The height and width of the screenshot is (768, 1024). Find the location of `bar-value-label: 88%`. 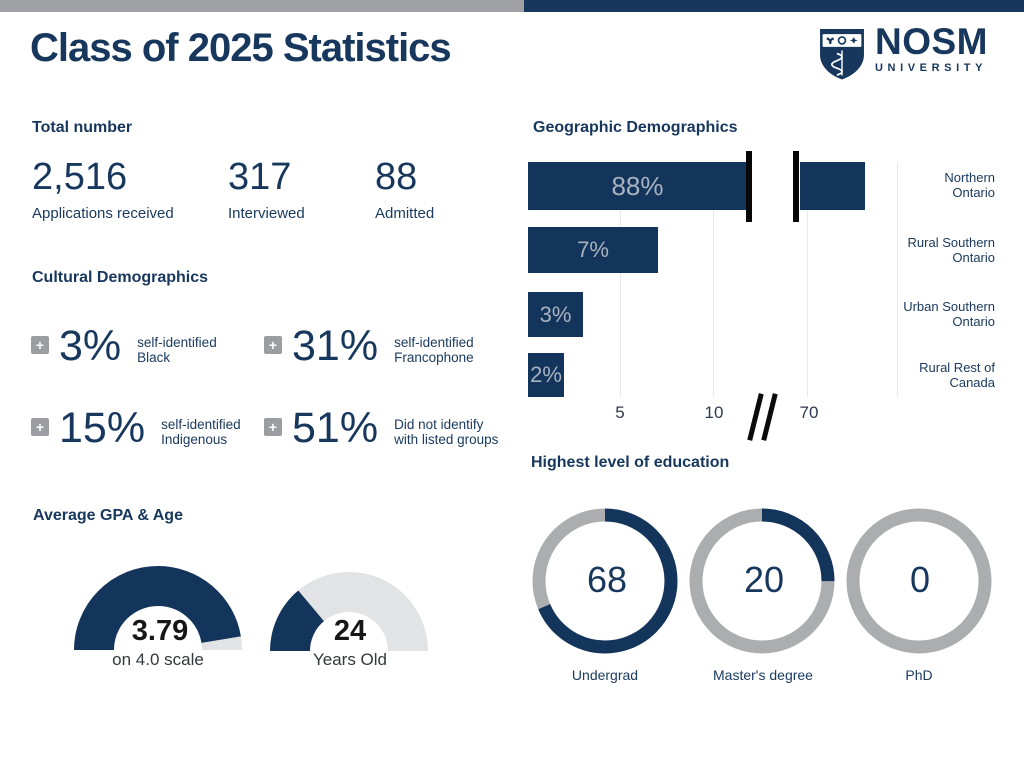

bar-value-label: 88% is located at coordinates (637, 185).